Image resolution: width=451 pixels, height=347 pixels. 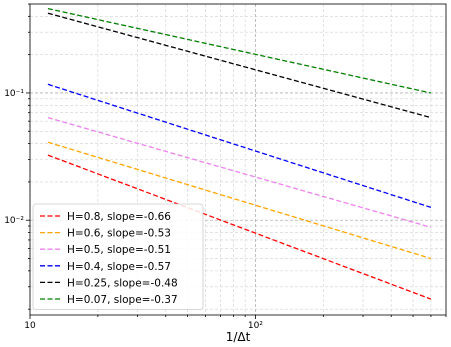 I want to click on legend-entry: H=0.5, slope=-0.51, so click(x=119, y=250).